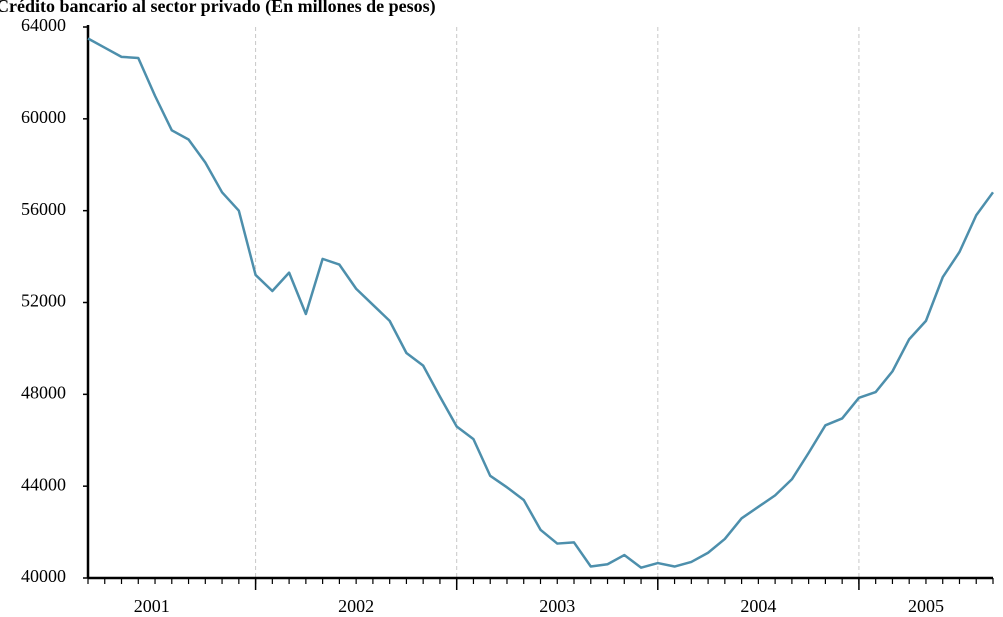  Describe the element at coordinates (43, 117) in the screenshot. I see `y-tick-label: 60000` at that location.